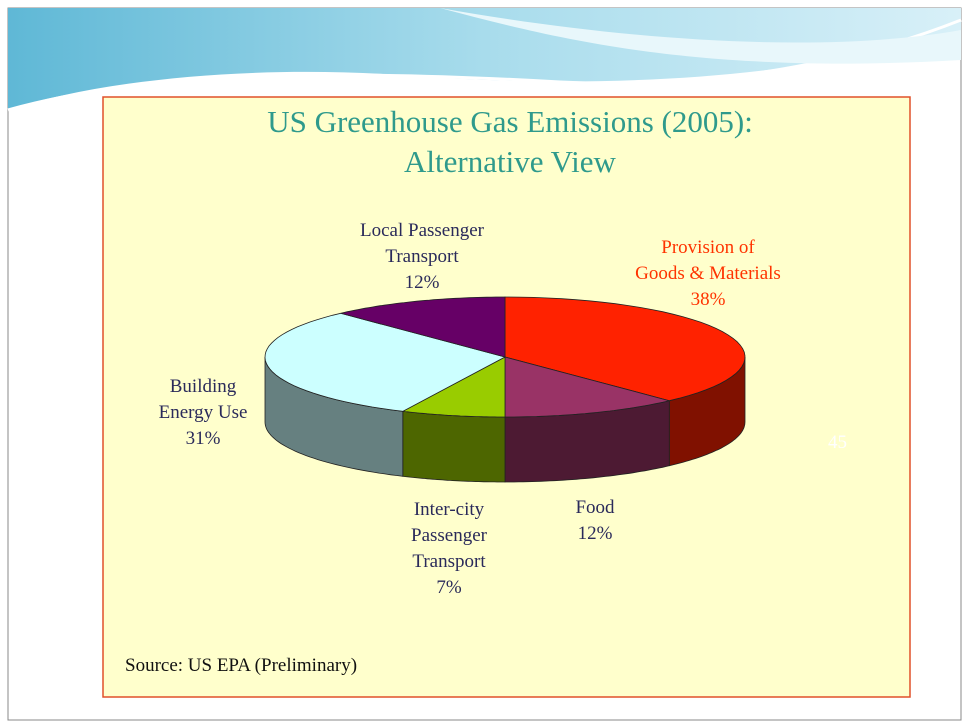 The width and height of the screenshot is (969, 728). I want to click on slice-label: Local Passenger Transport 12%, so click(422, 257).